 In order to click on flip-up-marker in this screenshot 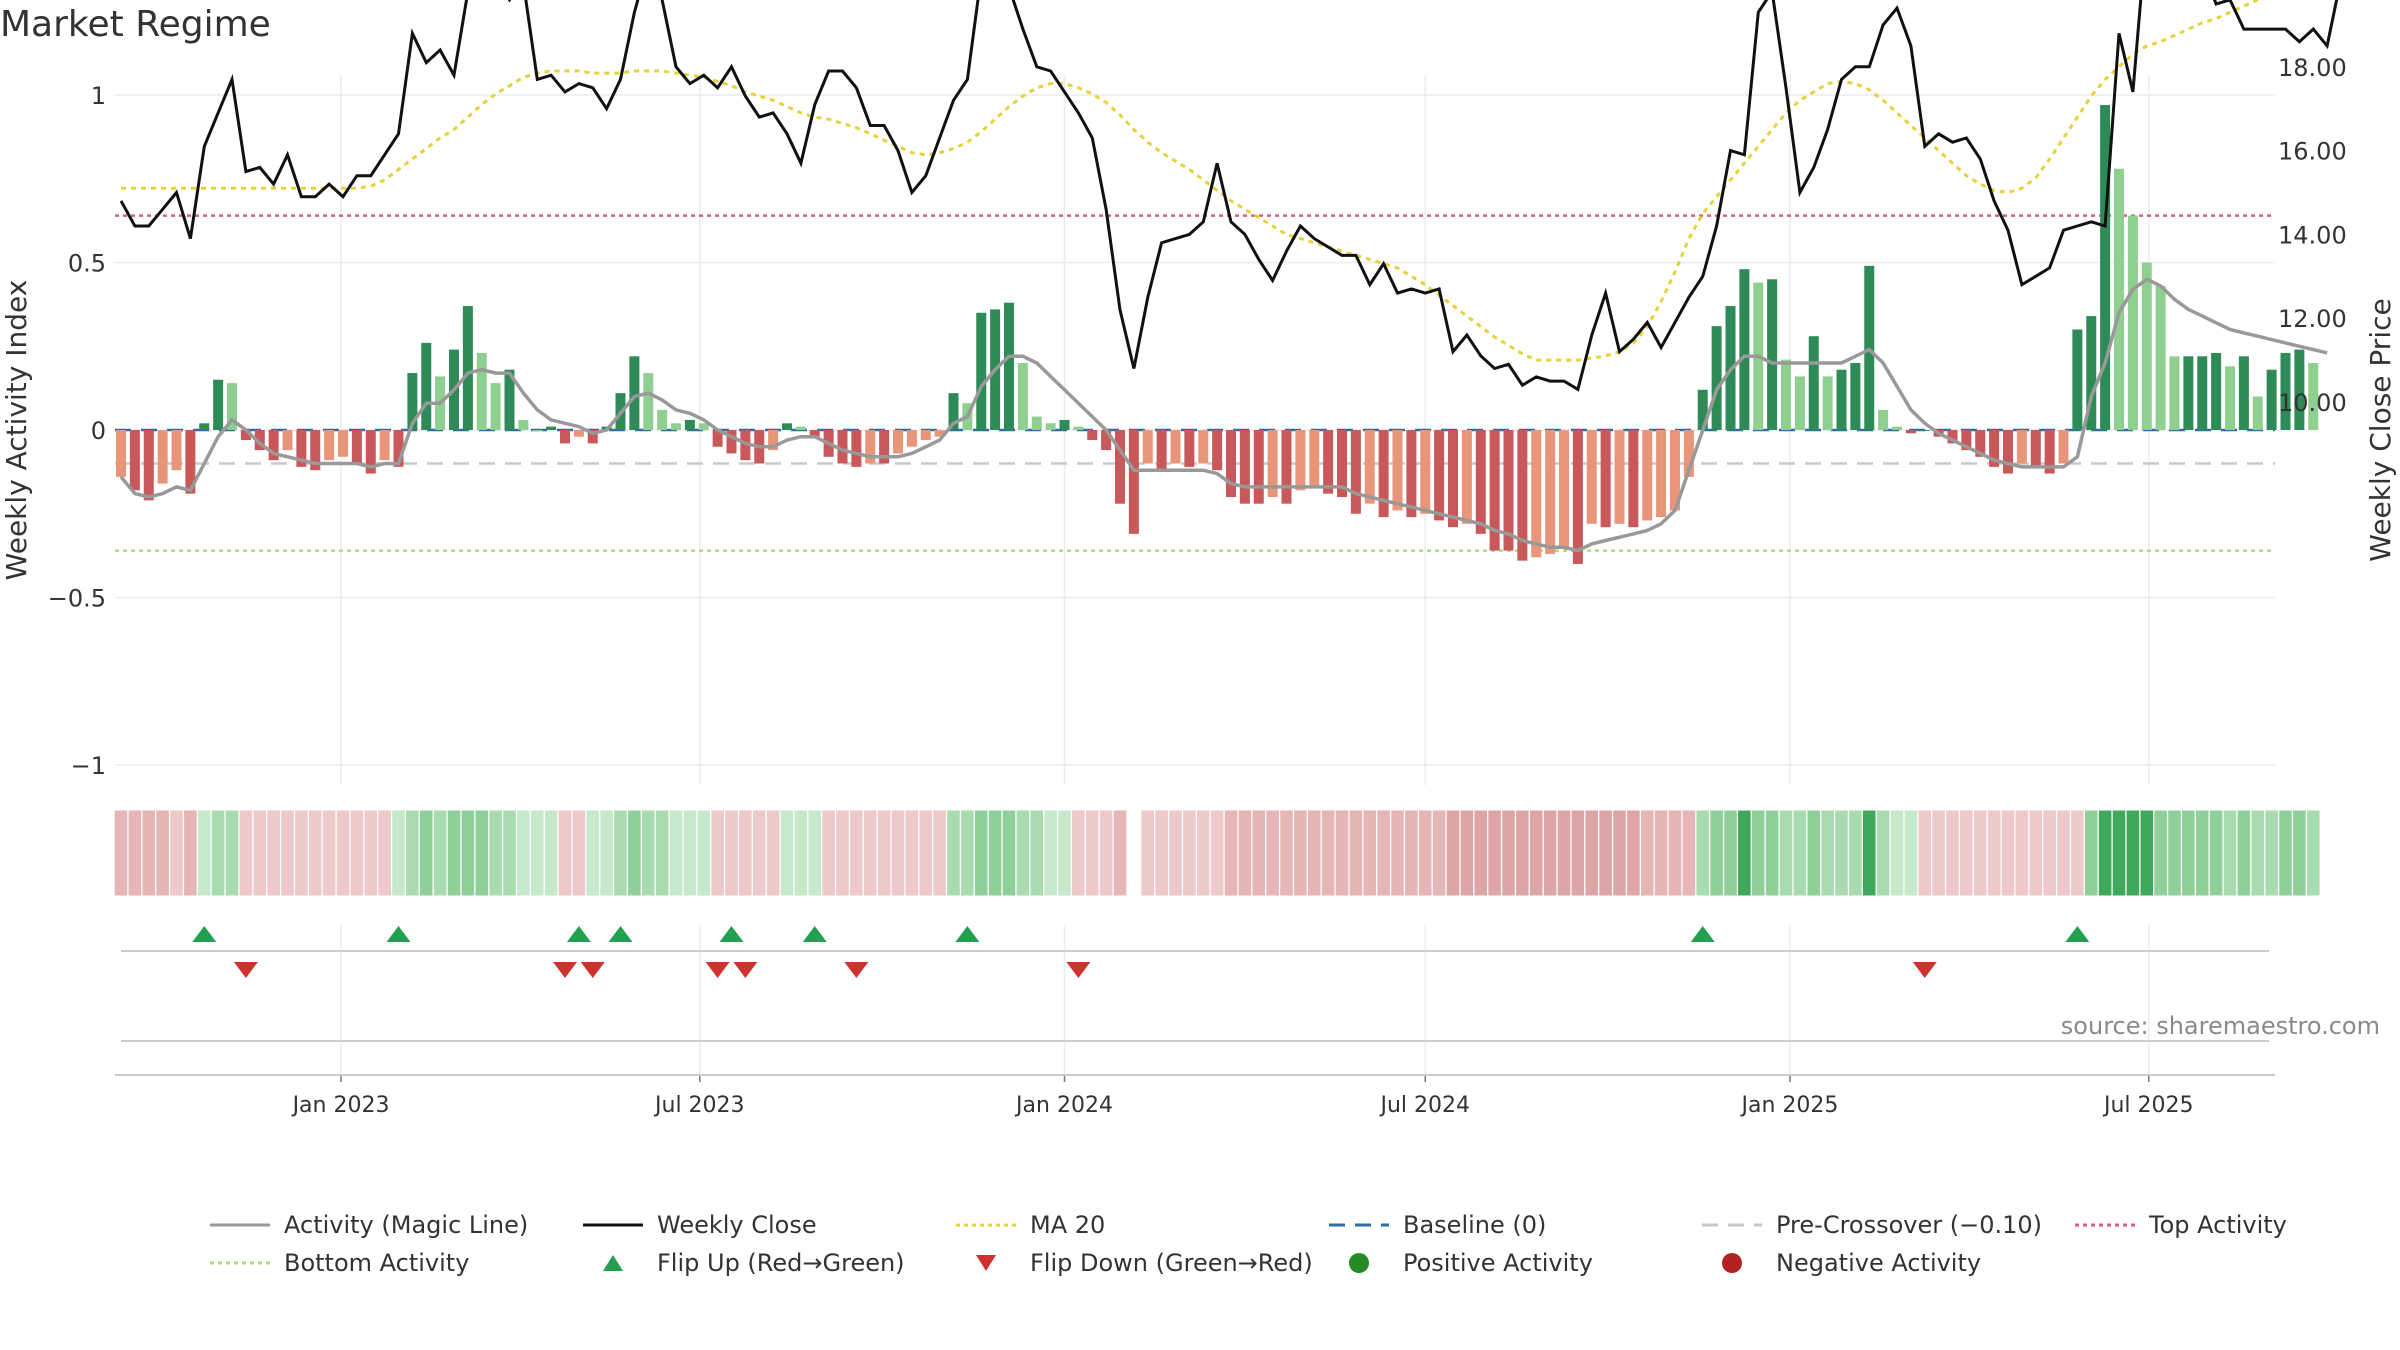, I will do `click(578, 934)`.